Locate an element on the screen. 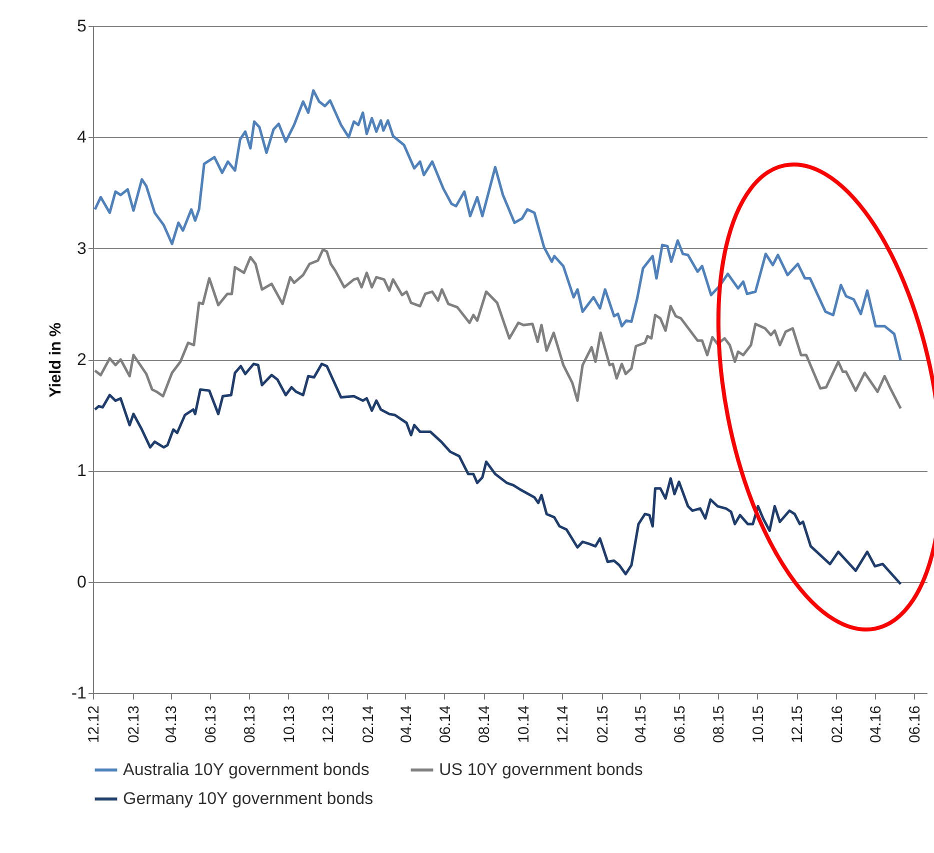 The height and width of the screenshot is (853, 934). x-tick-label: 08.15 is located at coordinates (719, 725).